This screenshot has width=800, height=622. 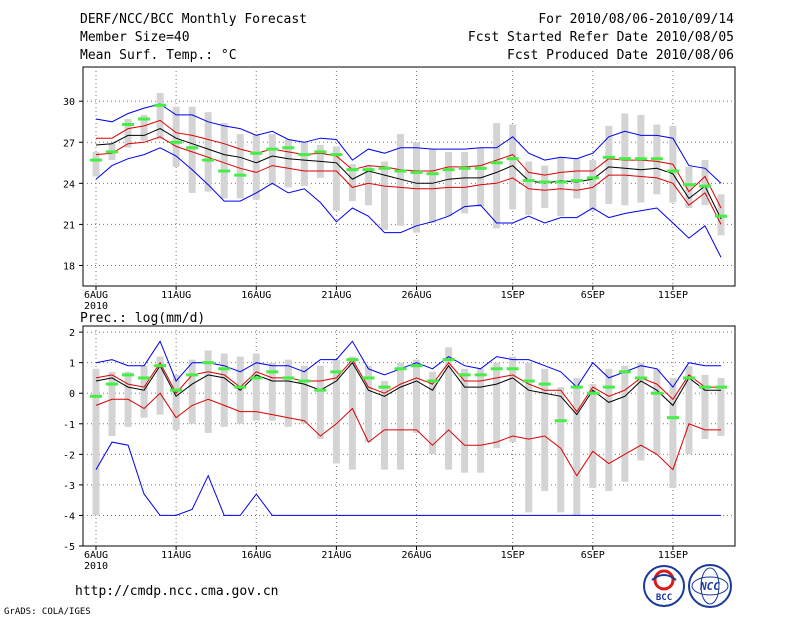 What do you see at coordinates (96, 306) in the screenshot?
I see `x-year-label: 2010` at bounding box center [96, 306].